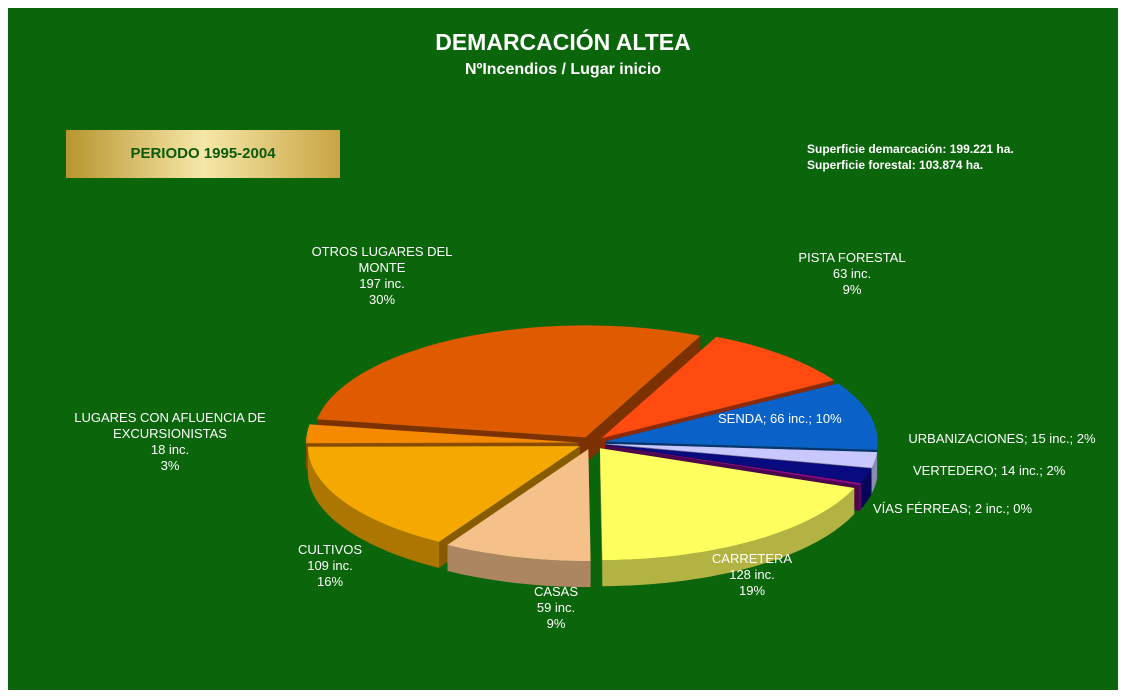  I want to click on value-label: 128 inc., so click(752, 574).